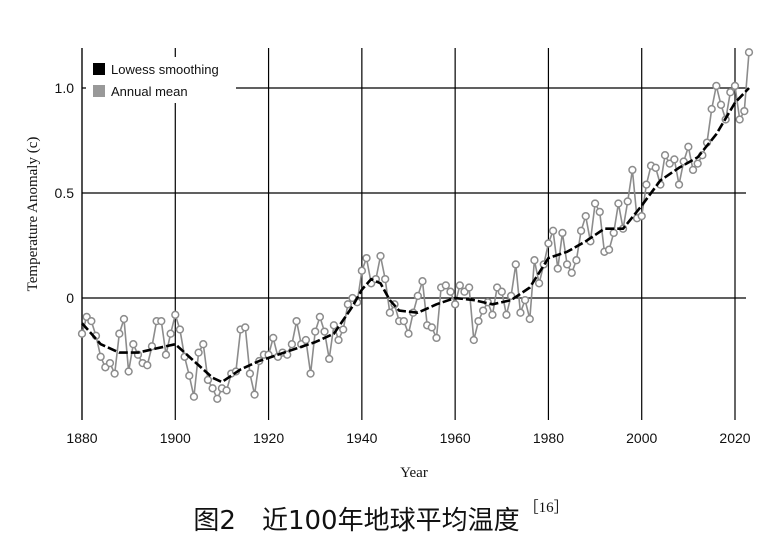 The image size is (762, 554). Describe the element at coordinates (585, 216) in the screenshot. I see `annual-mean-point-1988` at that location.